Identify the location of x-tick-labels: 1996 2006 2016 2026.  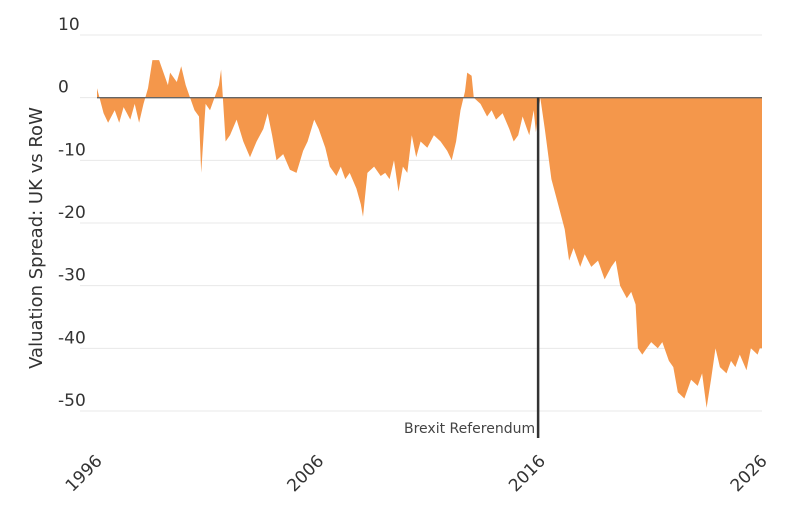
(417, 473).